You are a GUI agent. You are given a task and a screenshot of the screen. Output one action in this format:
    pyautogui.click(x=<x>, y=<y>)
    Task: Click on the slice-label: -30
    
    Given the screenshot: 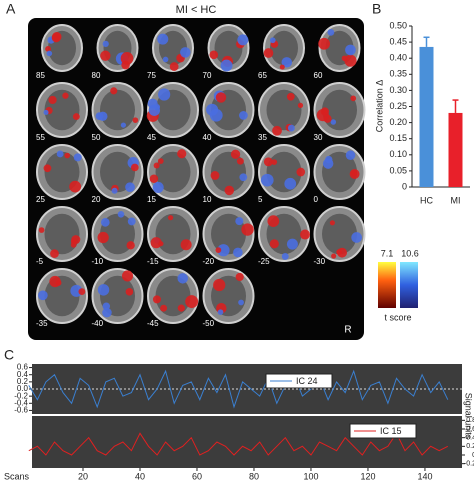 What is the action you would take?
    pyautogui.click(x=320, y=261)
    